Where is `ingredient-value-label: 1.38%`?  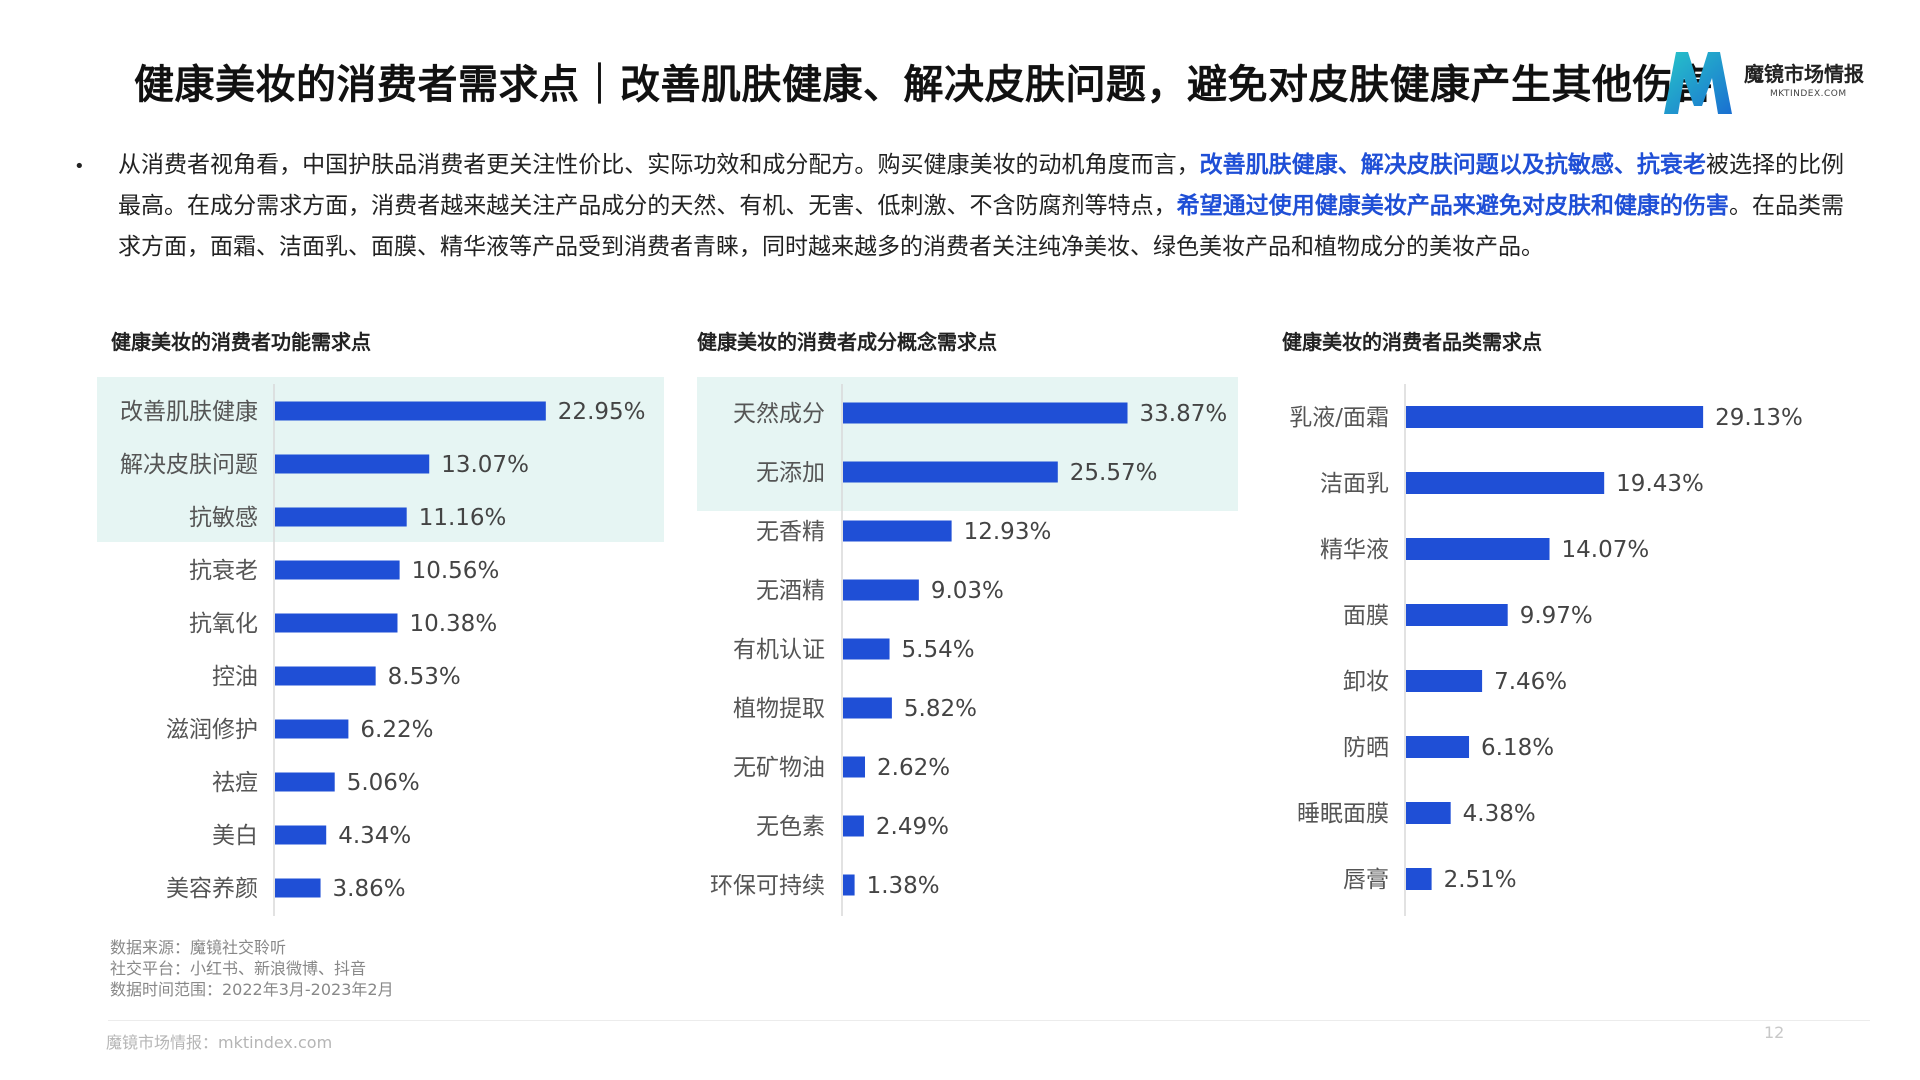 ingredient-value-label: 1.38% is located at coordinates (903, 886).